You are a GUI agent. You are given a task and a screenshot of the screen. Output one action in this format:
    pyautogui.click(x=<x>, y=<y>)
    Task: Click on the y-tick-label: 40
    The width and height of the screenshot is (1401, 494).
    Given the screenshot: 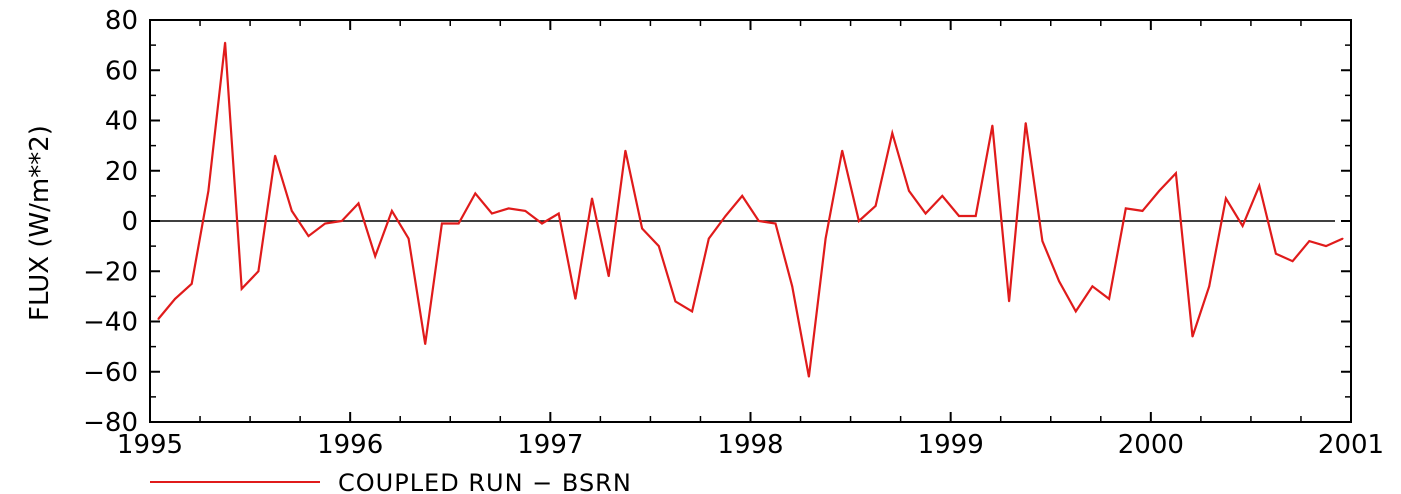 What is the action you would take?
    pyautogui.click(x=121, y=122)
    